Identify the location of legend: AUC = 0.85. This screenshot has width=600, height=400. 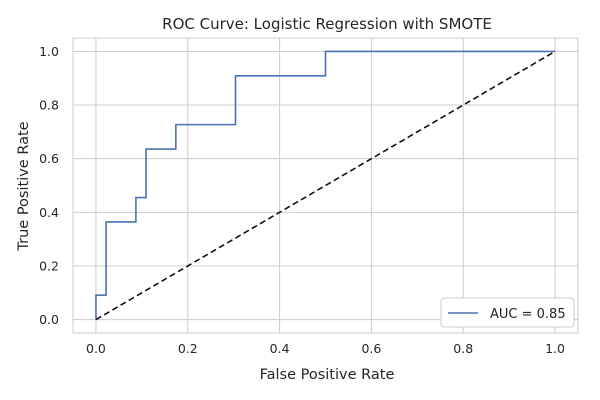
(507, 312).